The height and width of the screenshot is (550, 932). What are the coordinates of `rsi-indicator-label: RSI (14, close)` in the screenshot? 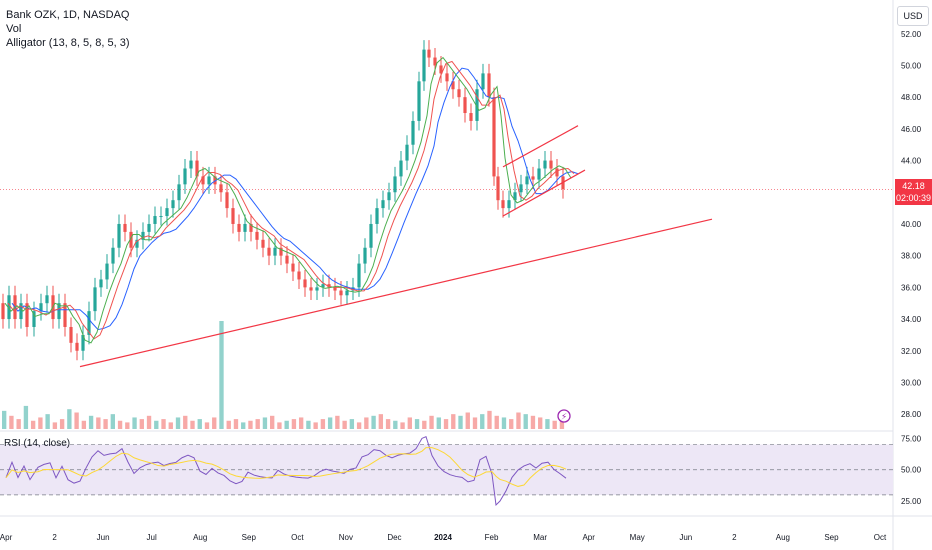 It's located at (37, 443).